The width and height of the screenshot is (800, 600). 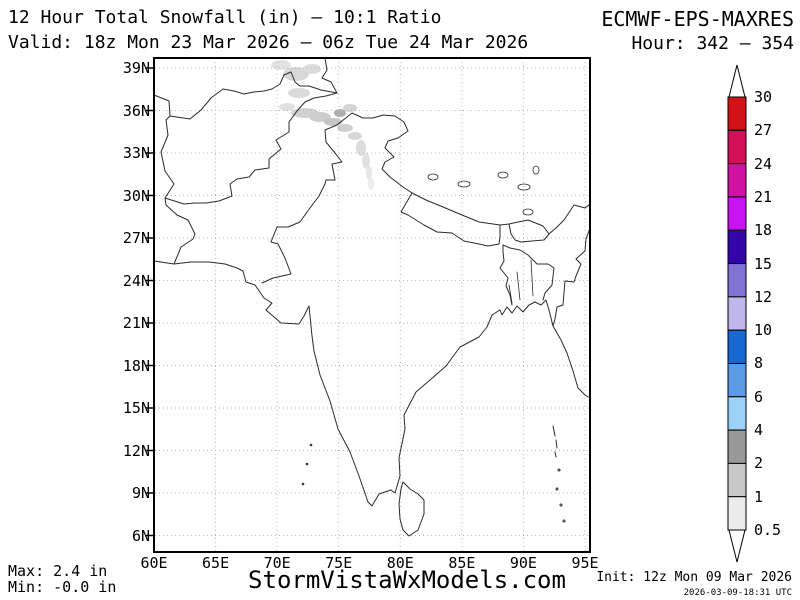 What do you see at coordinates (136, 238) in the screenshot?
I see `lat-label: 27N` at bounding box center [136, 238].